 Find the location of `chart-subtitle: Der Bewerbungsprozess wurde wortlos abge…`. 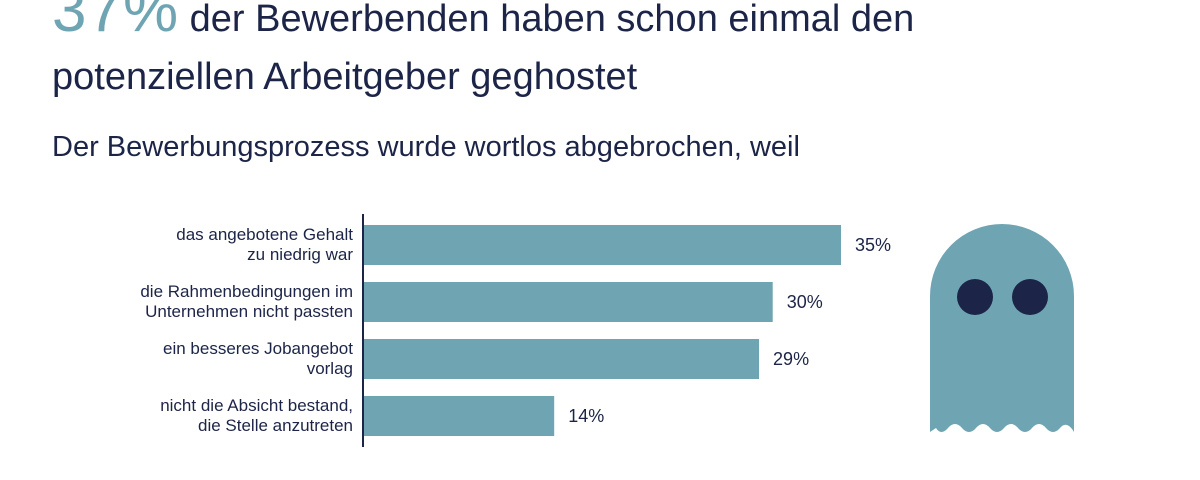

chart-subtitle: Der Bewerbungsprozess wurde wortlos abge… is located at coordinates (426, 147).